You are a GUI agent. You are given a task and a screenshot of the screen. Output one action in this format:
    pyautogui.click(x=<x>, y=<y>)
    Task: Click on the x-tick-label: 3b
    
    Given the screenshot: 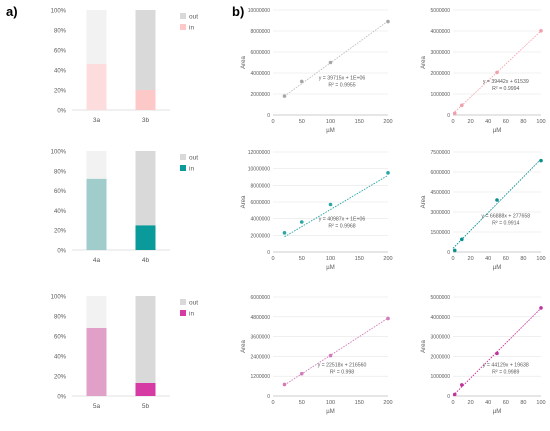 What is the action you would take?
    pyautogui.click(x=146, y=120)
    